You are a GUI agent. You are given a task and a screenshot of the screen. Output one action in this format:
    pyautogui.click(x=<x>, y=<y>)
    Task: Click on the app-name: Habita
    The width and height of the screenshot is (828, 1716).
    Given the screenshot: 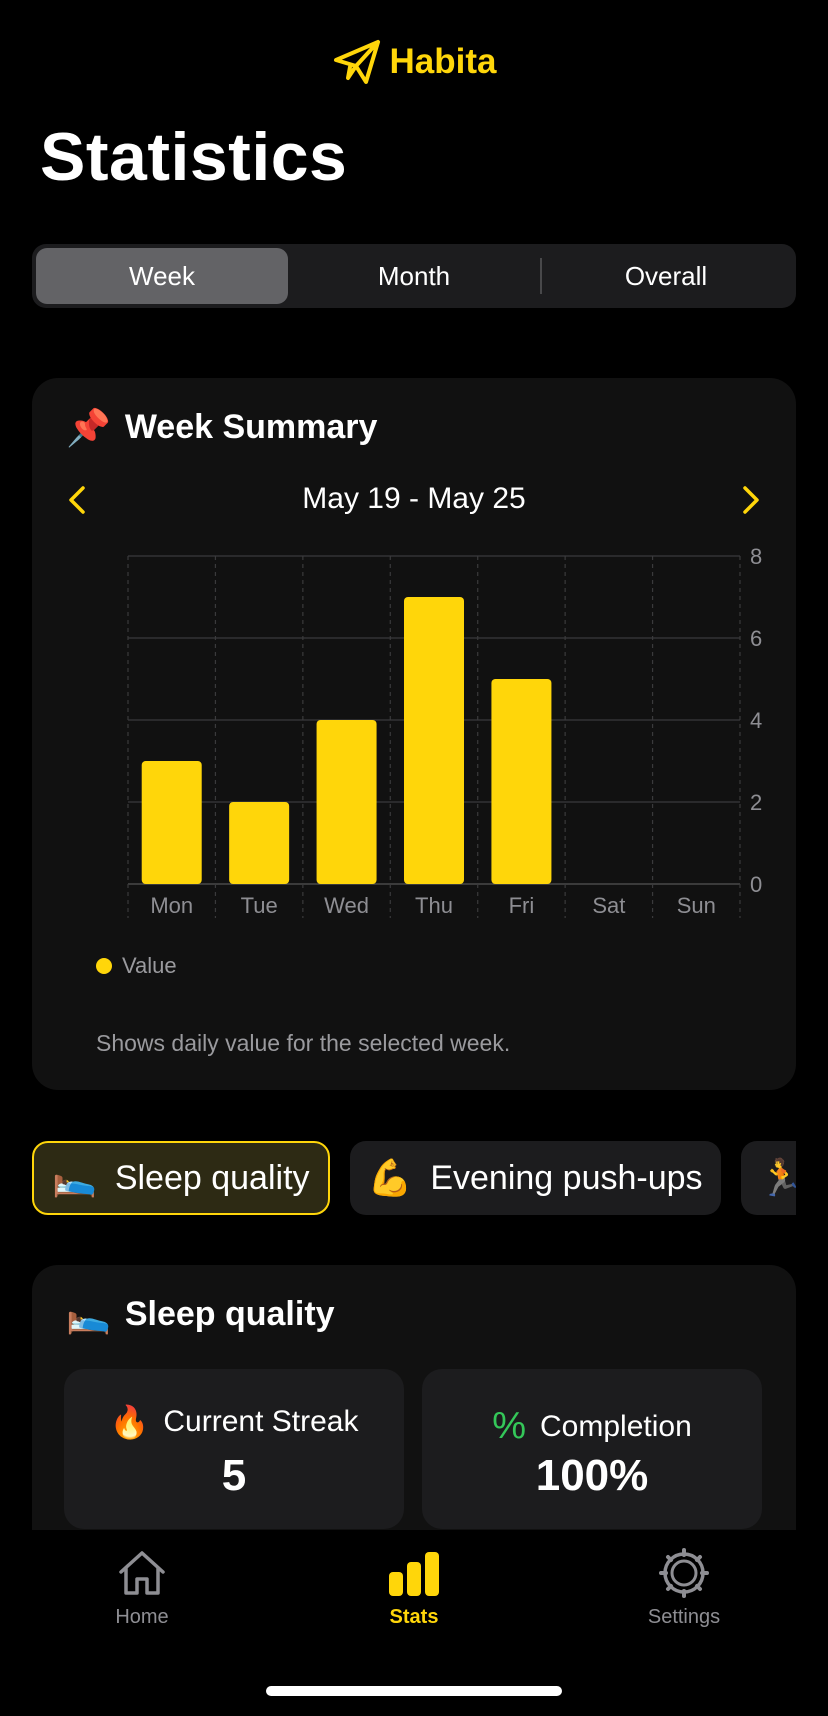 What is the action you would take?
    pyautogui.click(x=443, y=61)
    